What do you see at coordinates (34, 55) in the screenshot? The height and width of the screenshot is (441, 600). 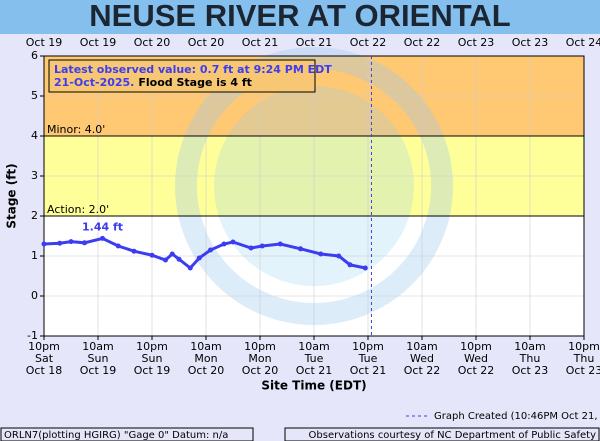 I see `y-tick-label: 6` at bounding box center [34, 55].